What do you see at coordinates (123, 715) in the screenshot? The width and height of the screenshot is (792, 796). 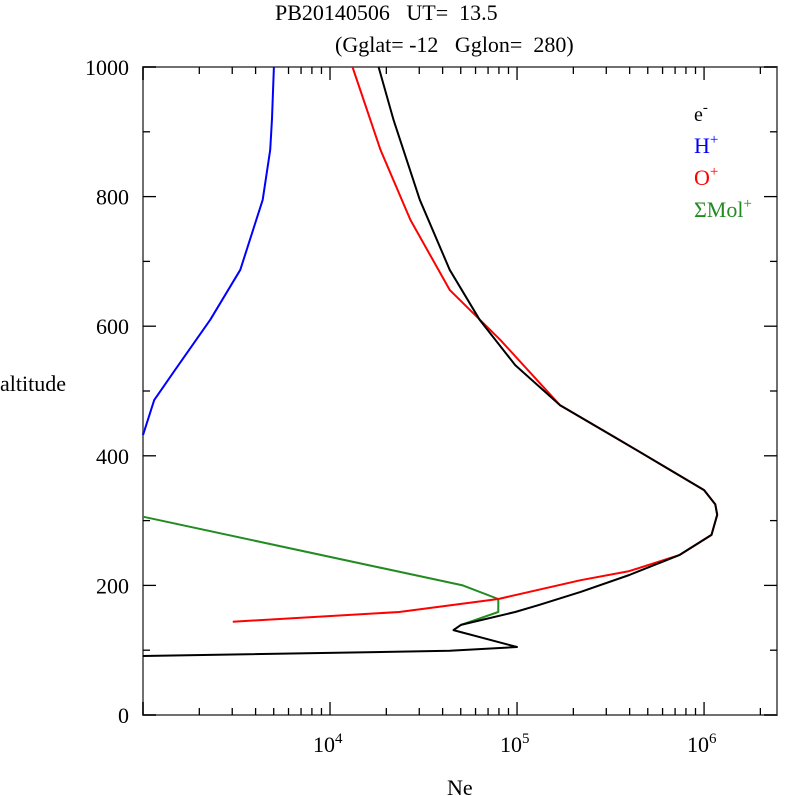 I see `y-tick-label: 0` at bounding box center [123, 715].